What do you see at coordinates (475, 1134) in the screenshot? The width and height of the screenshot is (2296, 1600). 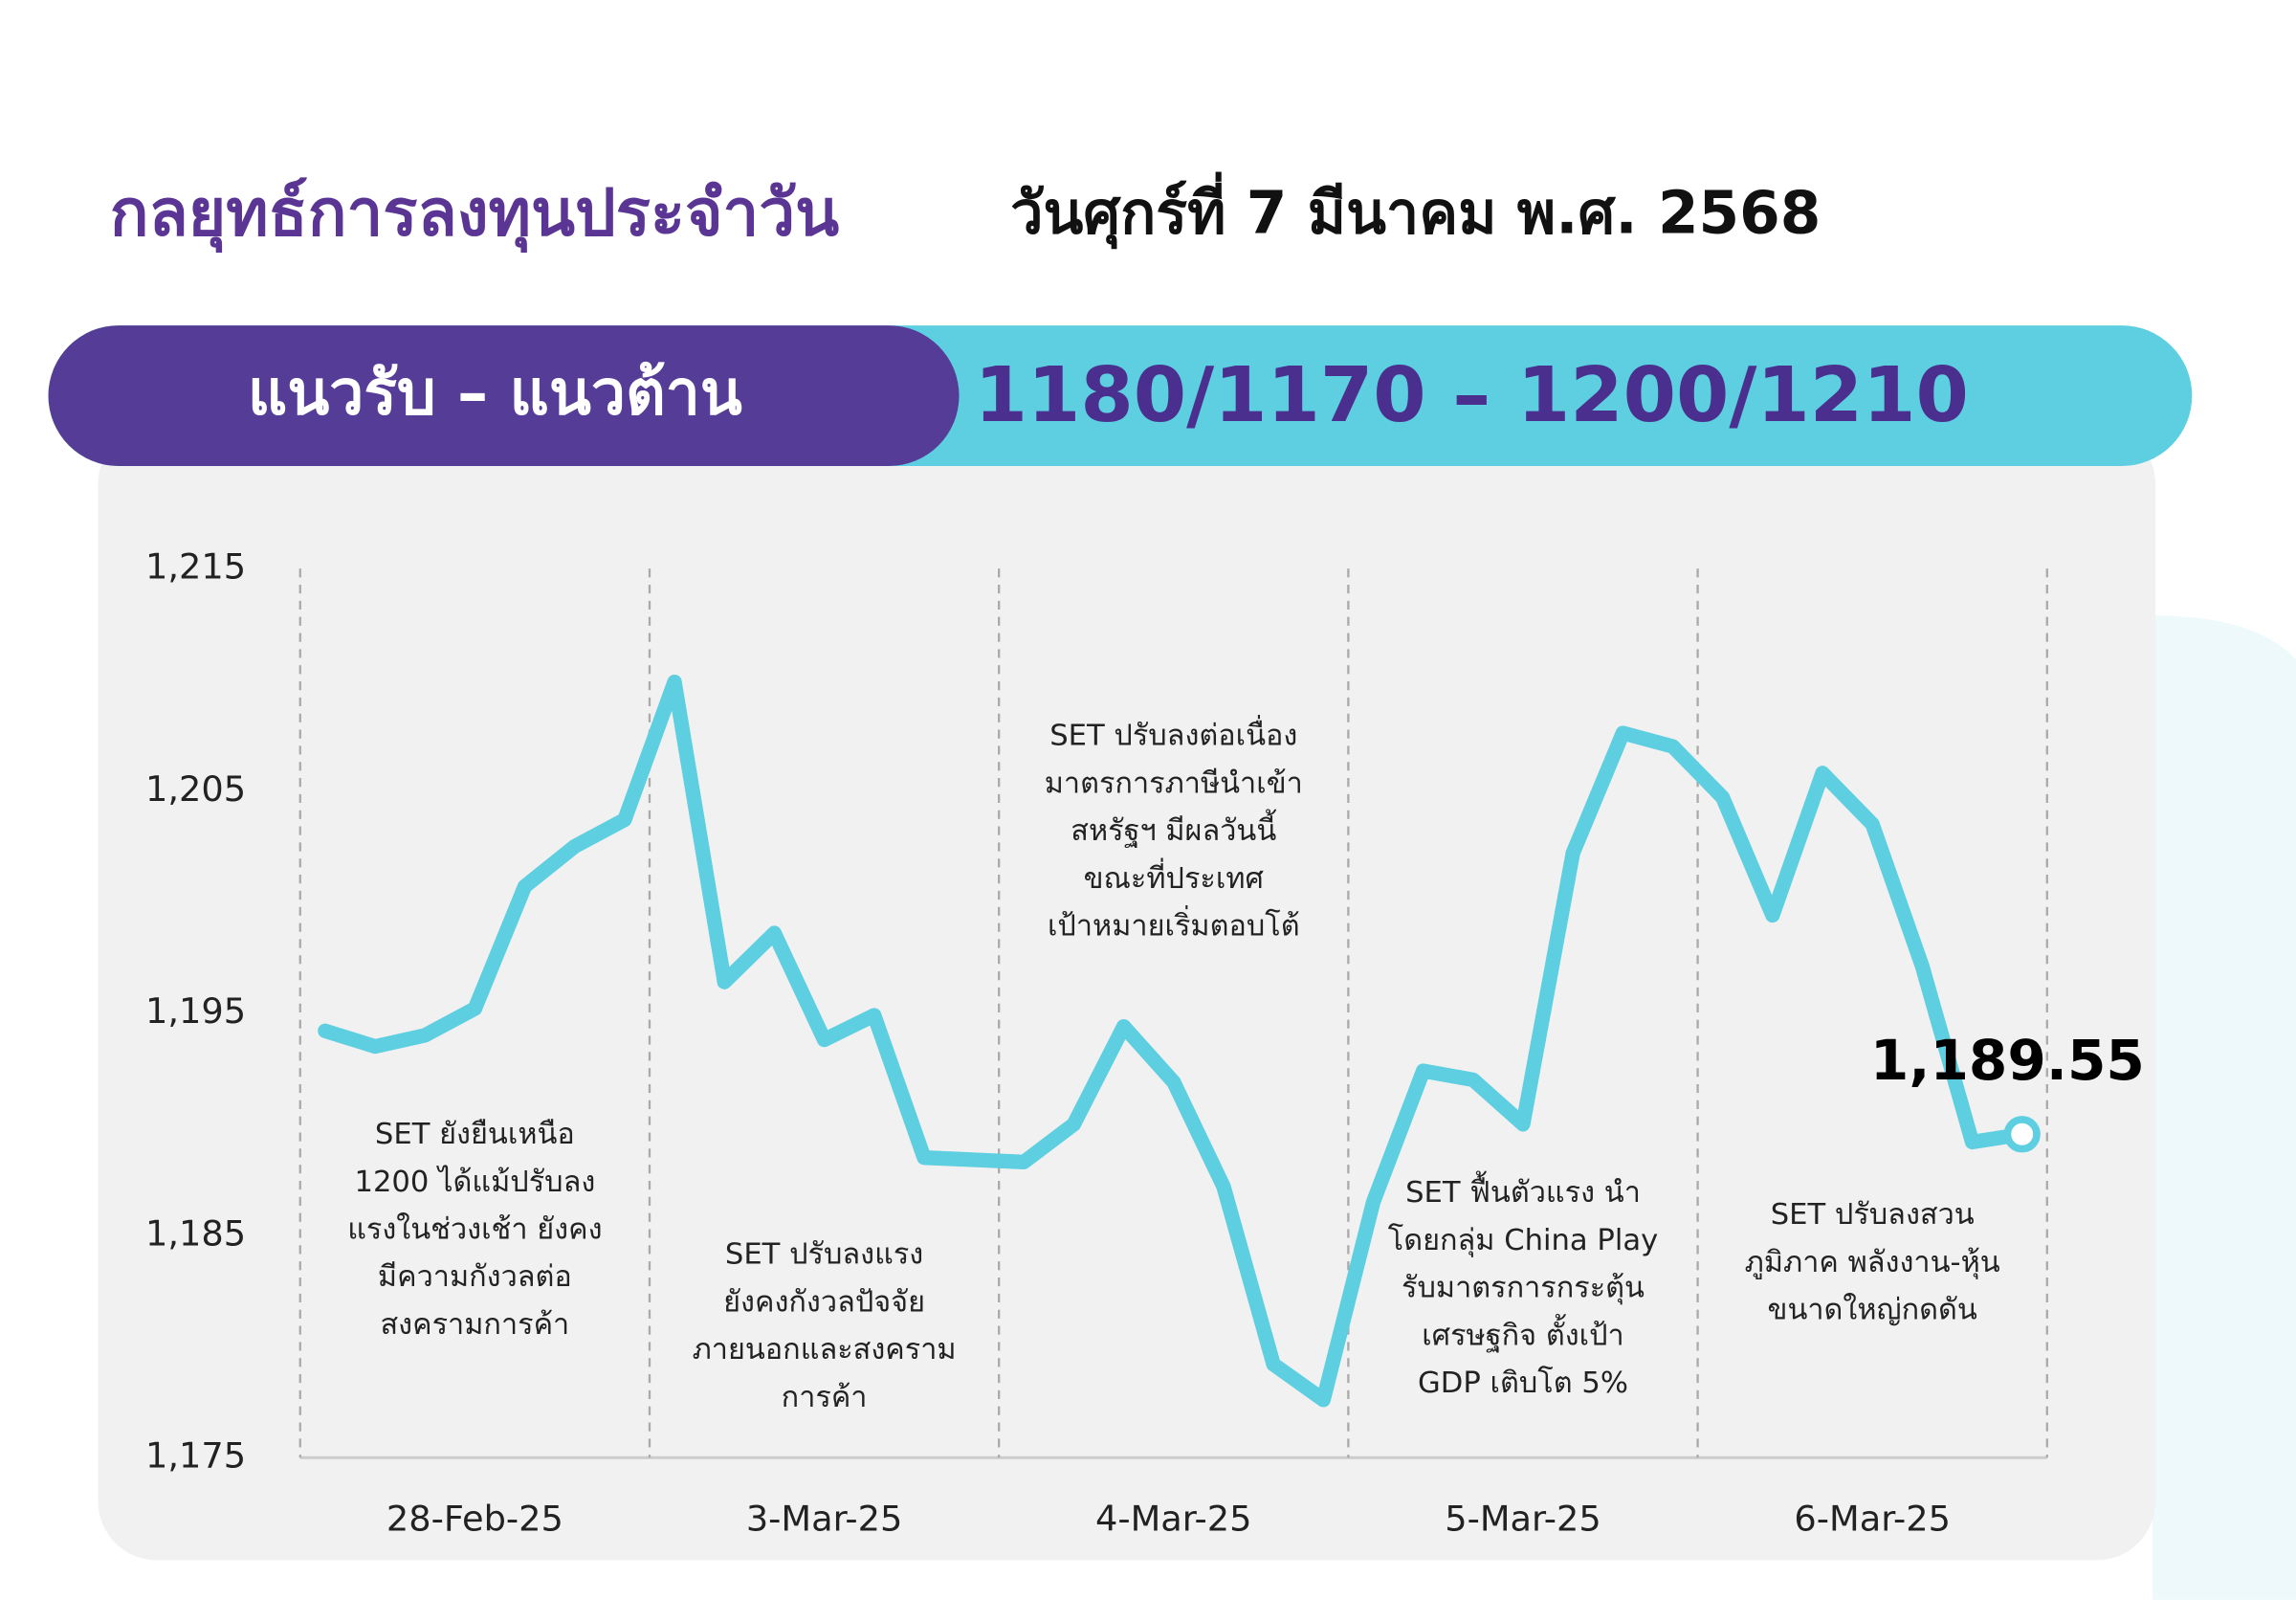 I see `day-note: SET ยังยืนเหนือ` at bounding box center [475, 1134].